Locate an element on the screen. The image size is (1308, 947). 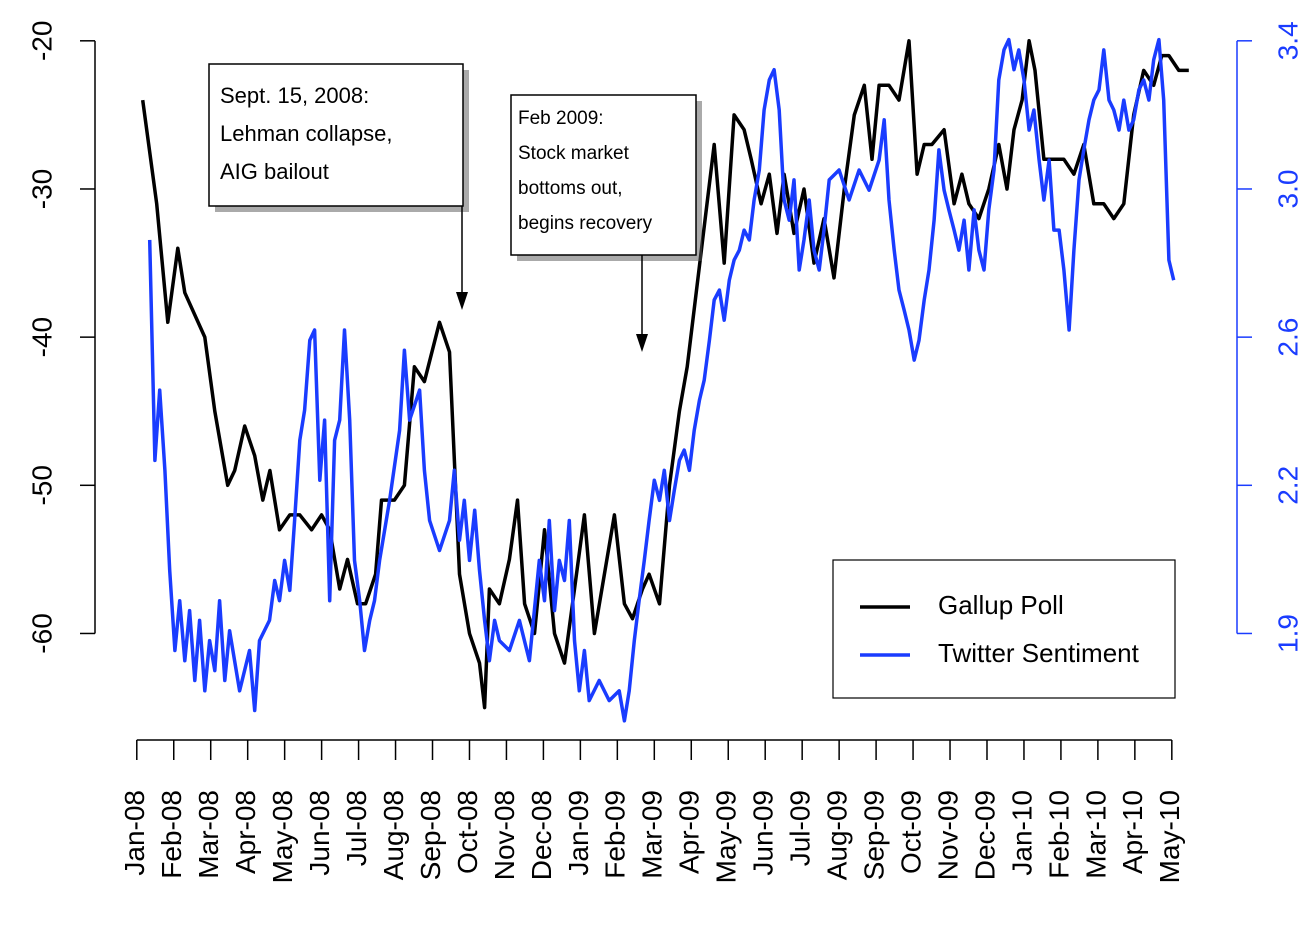
y2-tick-label: 1.9 is located at coordinates (1287, 633).